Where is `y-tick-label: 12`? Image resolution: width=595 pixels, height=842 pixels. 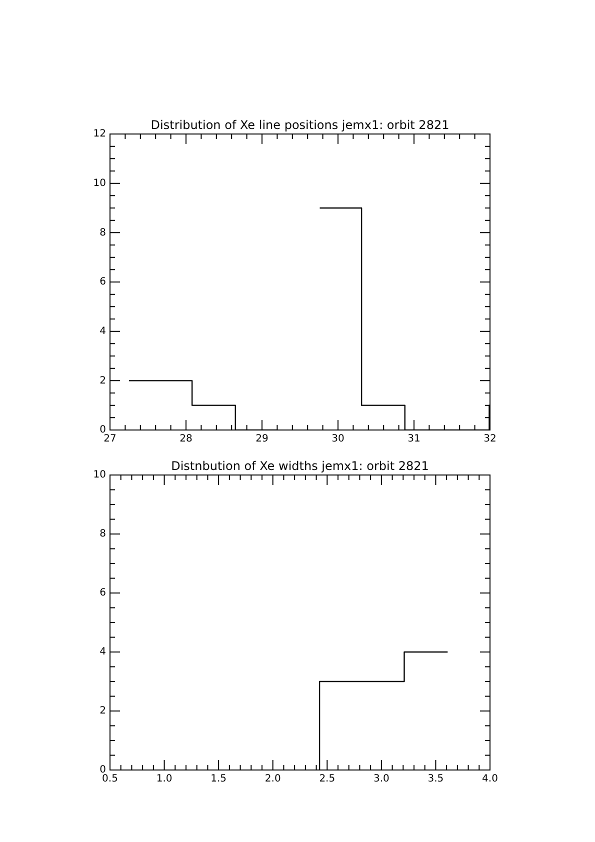
y-tick-label: 12 is located at coordinates (99, 134).